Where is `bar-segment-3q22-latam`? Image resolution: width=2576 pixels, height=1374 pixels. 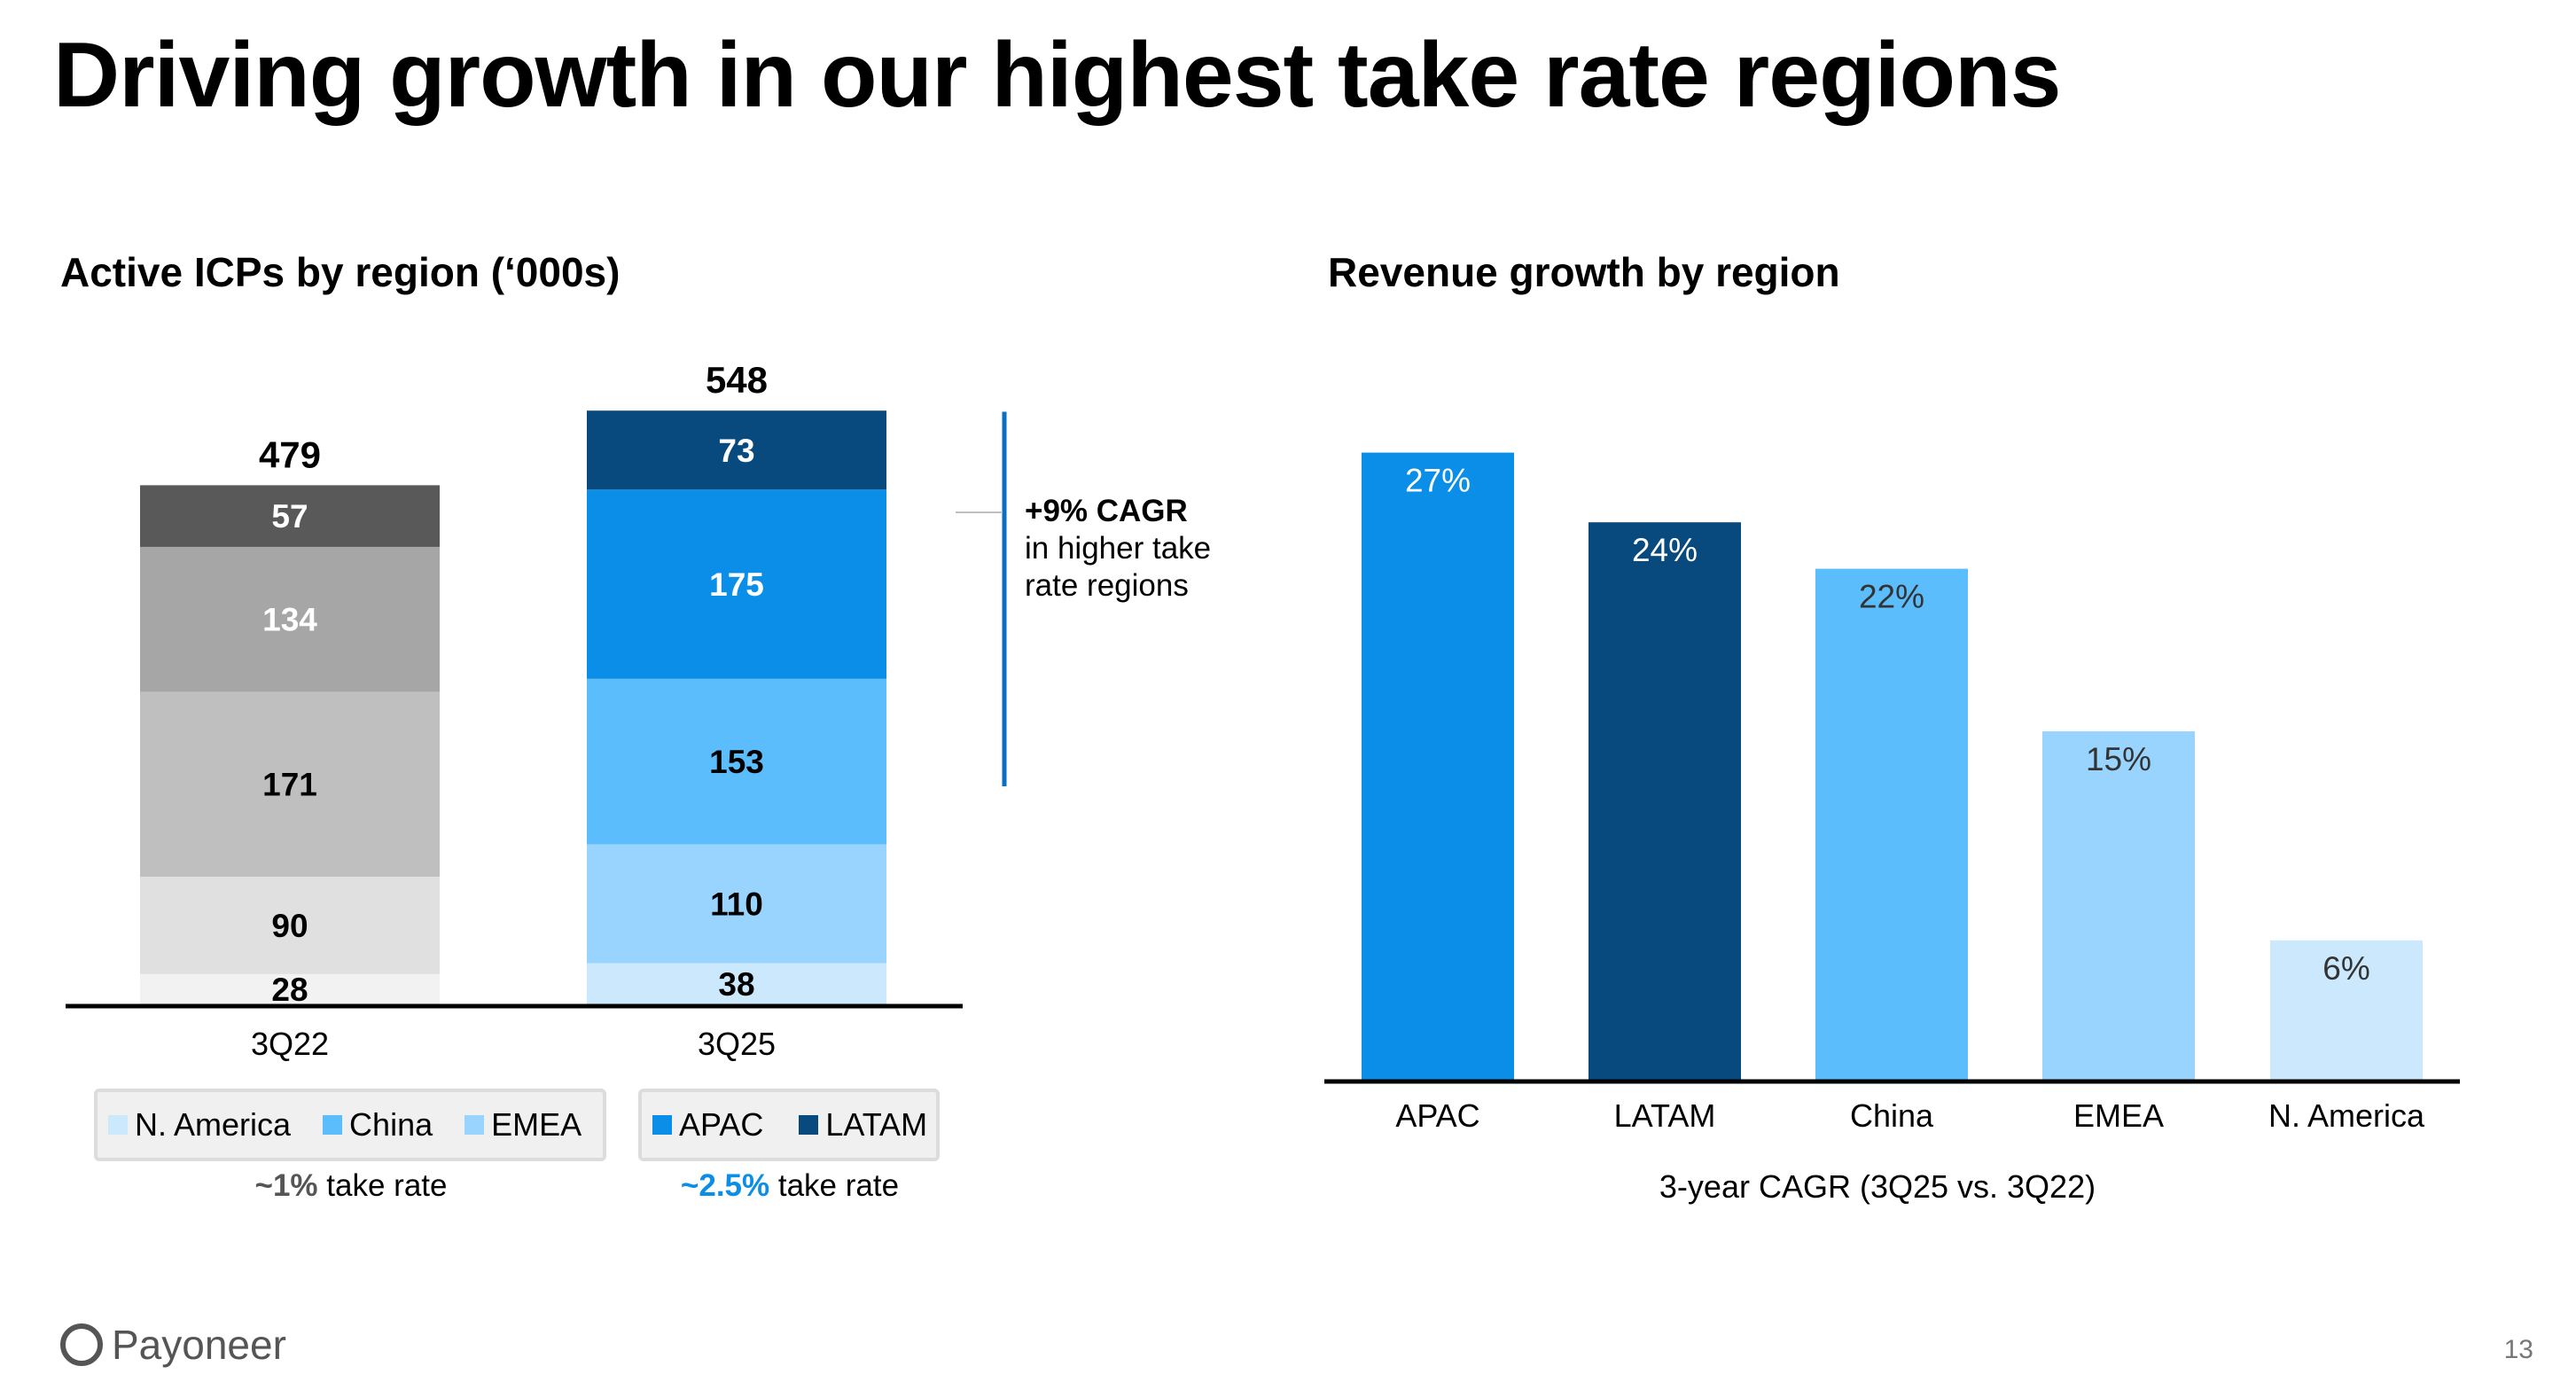 bar-segment-3q22-latam is located at coordinates (290, 516).